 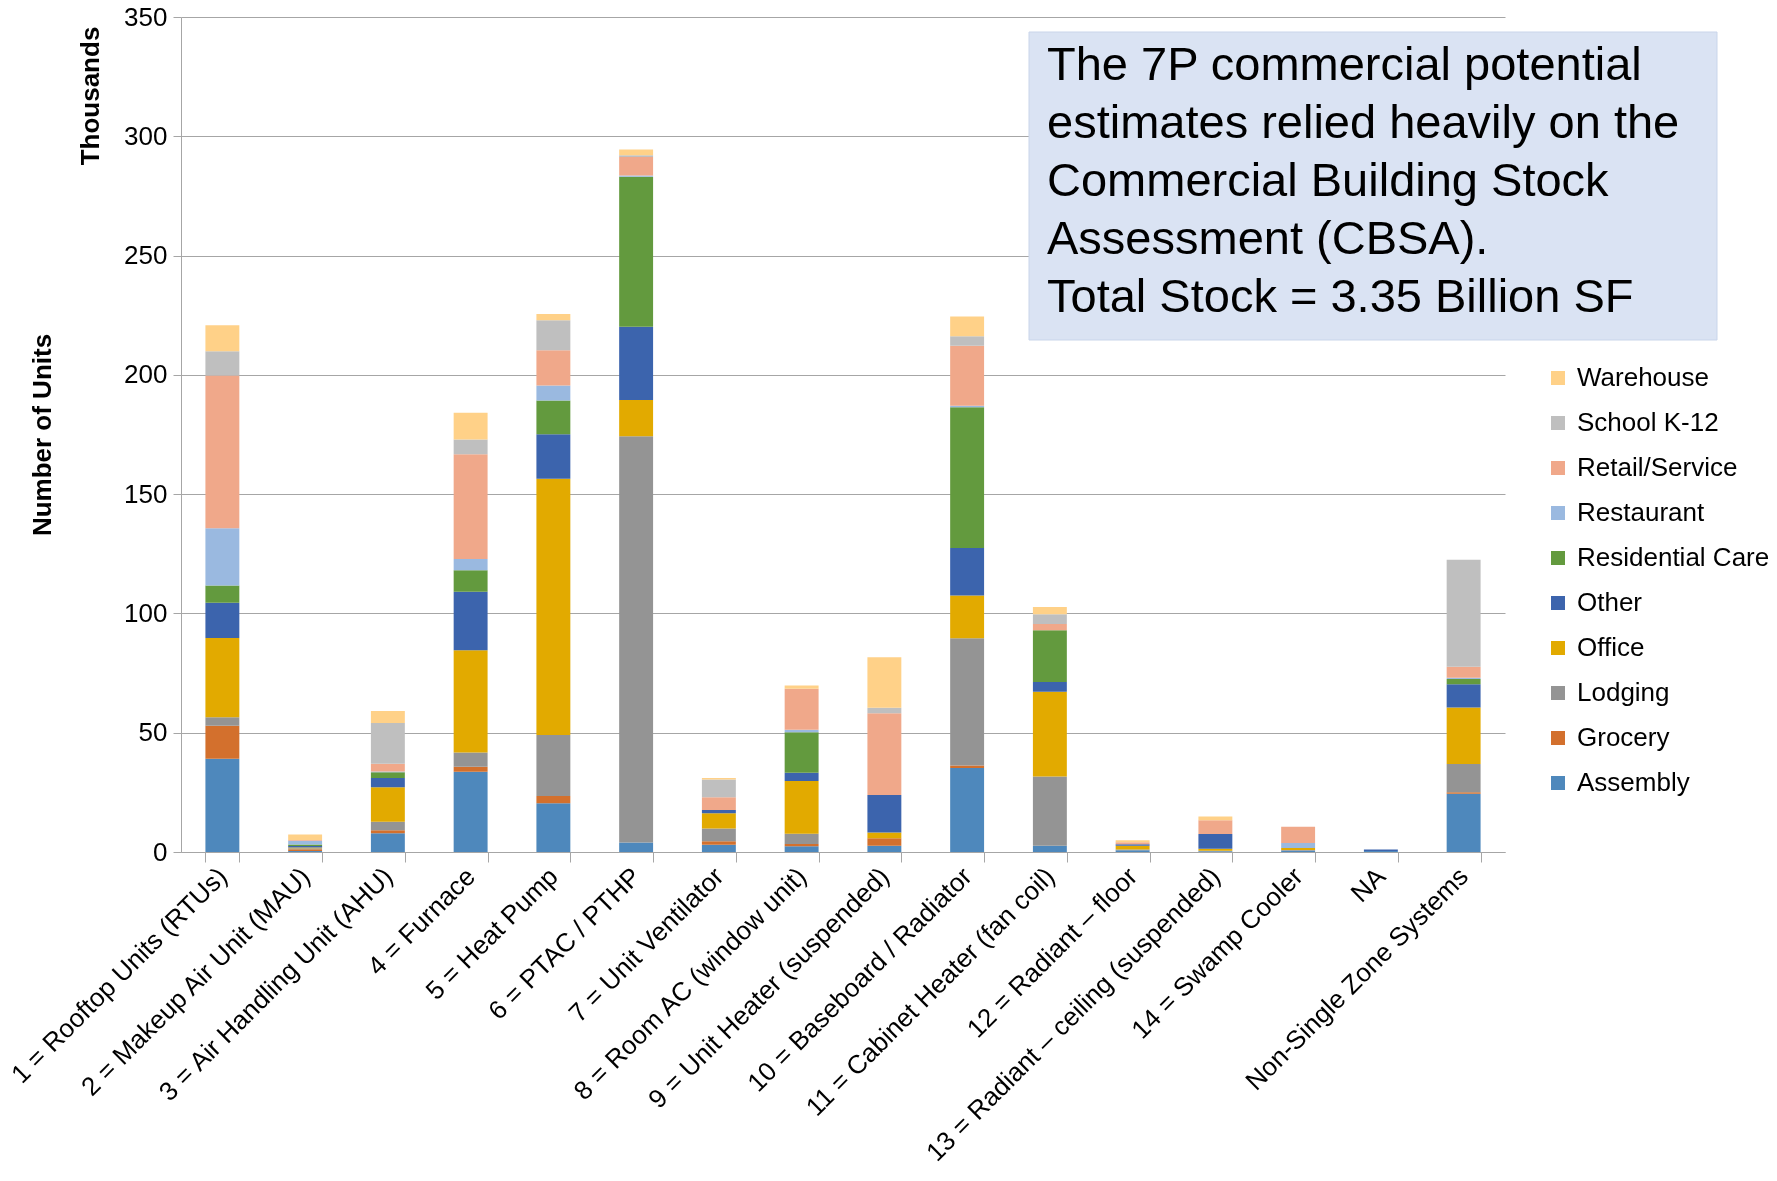 What do you see at coordinates (1657, 467) in the screenshot?
I see `legend-label: Retail/Service` at bounding box center [1657, 467].